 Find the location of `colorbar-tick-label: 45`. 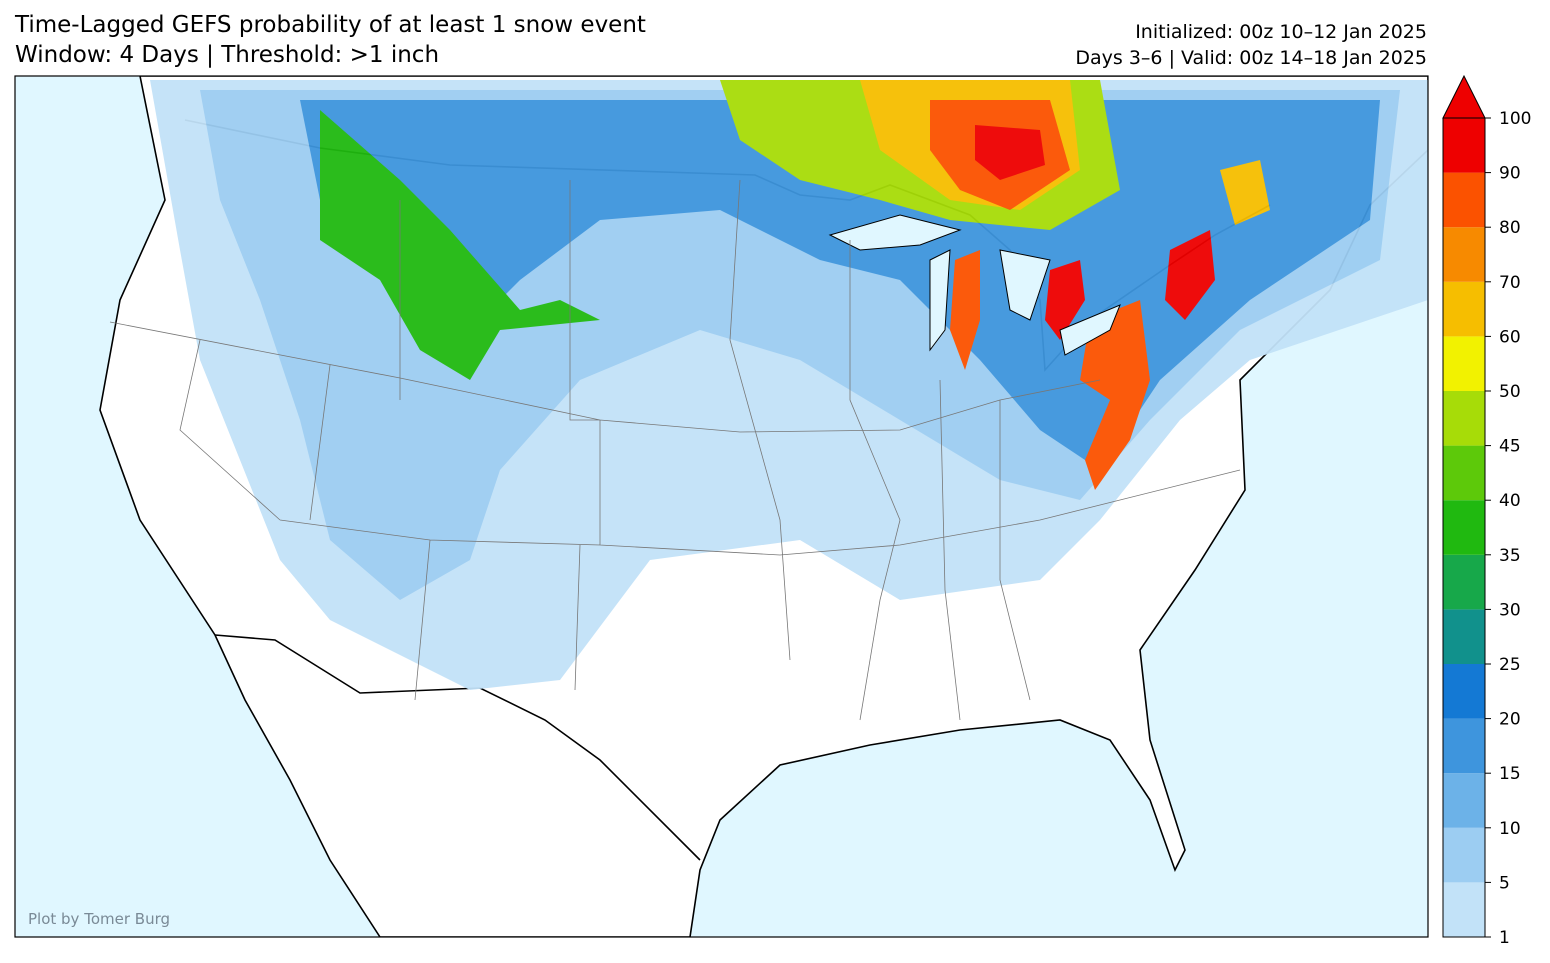

colorbar-tick-label: 45 is located at coordinates (1510, 447).